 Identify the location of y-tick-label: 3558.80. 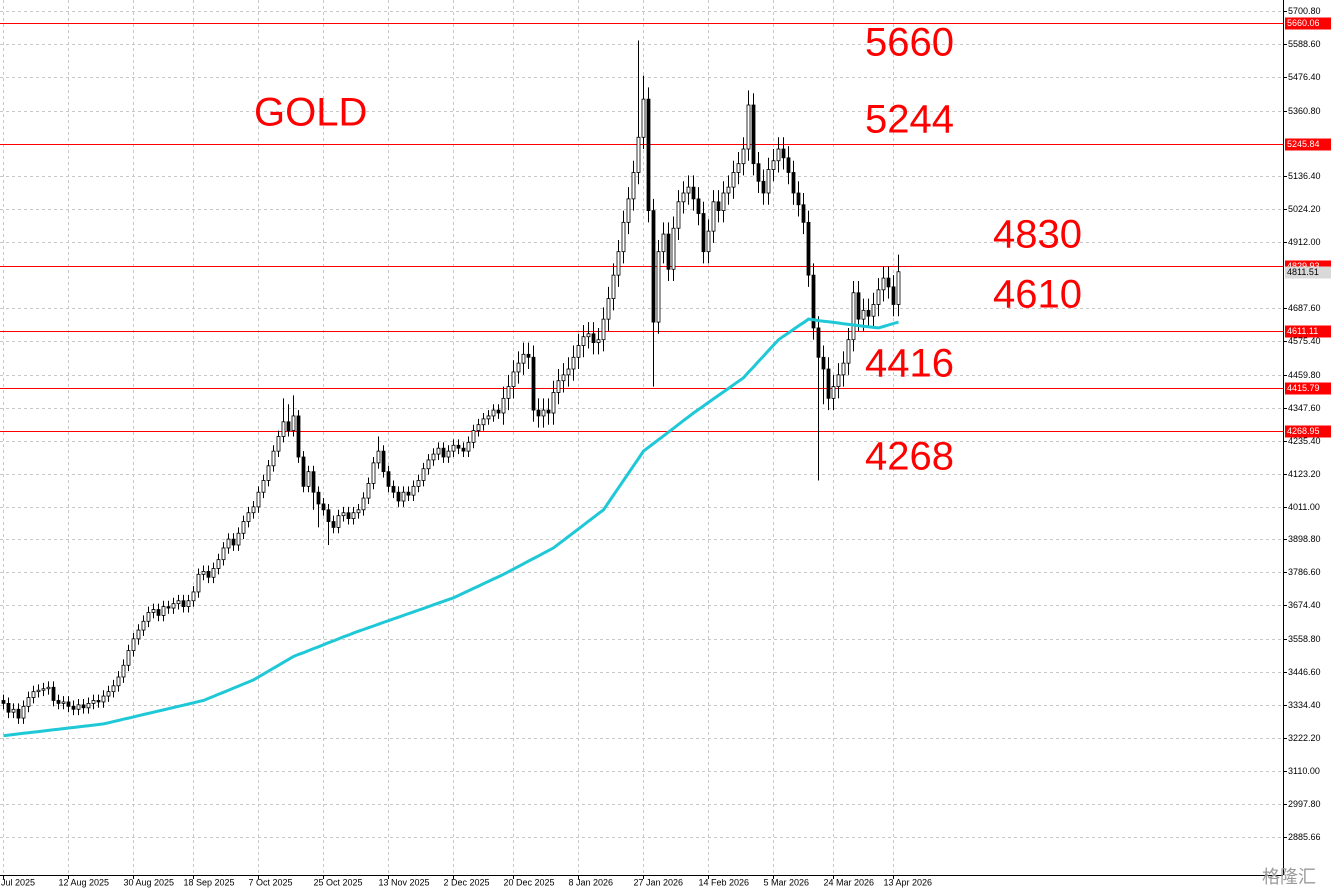
(1304, 639).